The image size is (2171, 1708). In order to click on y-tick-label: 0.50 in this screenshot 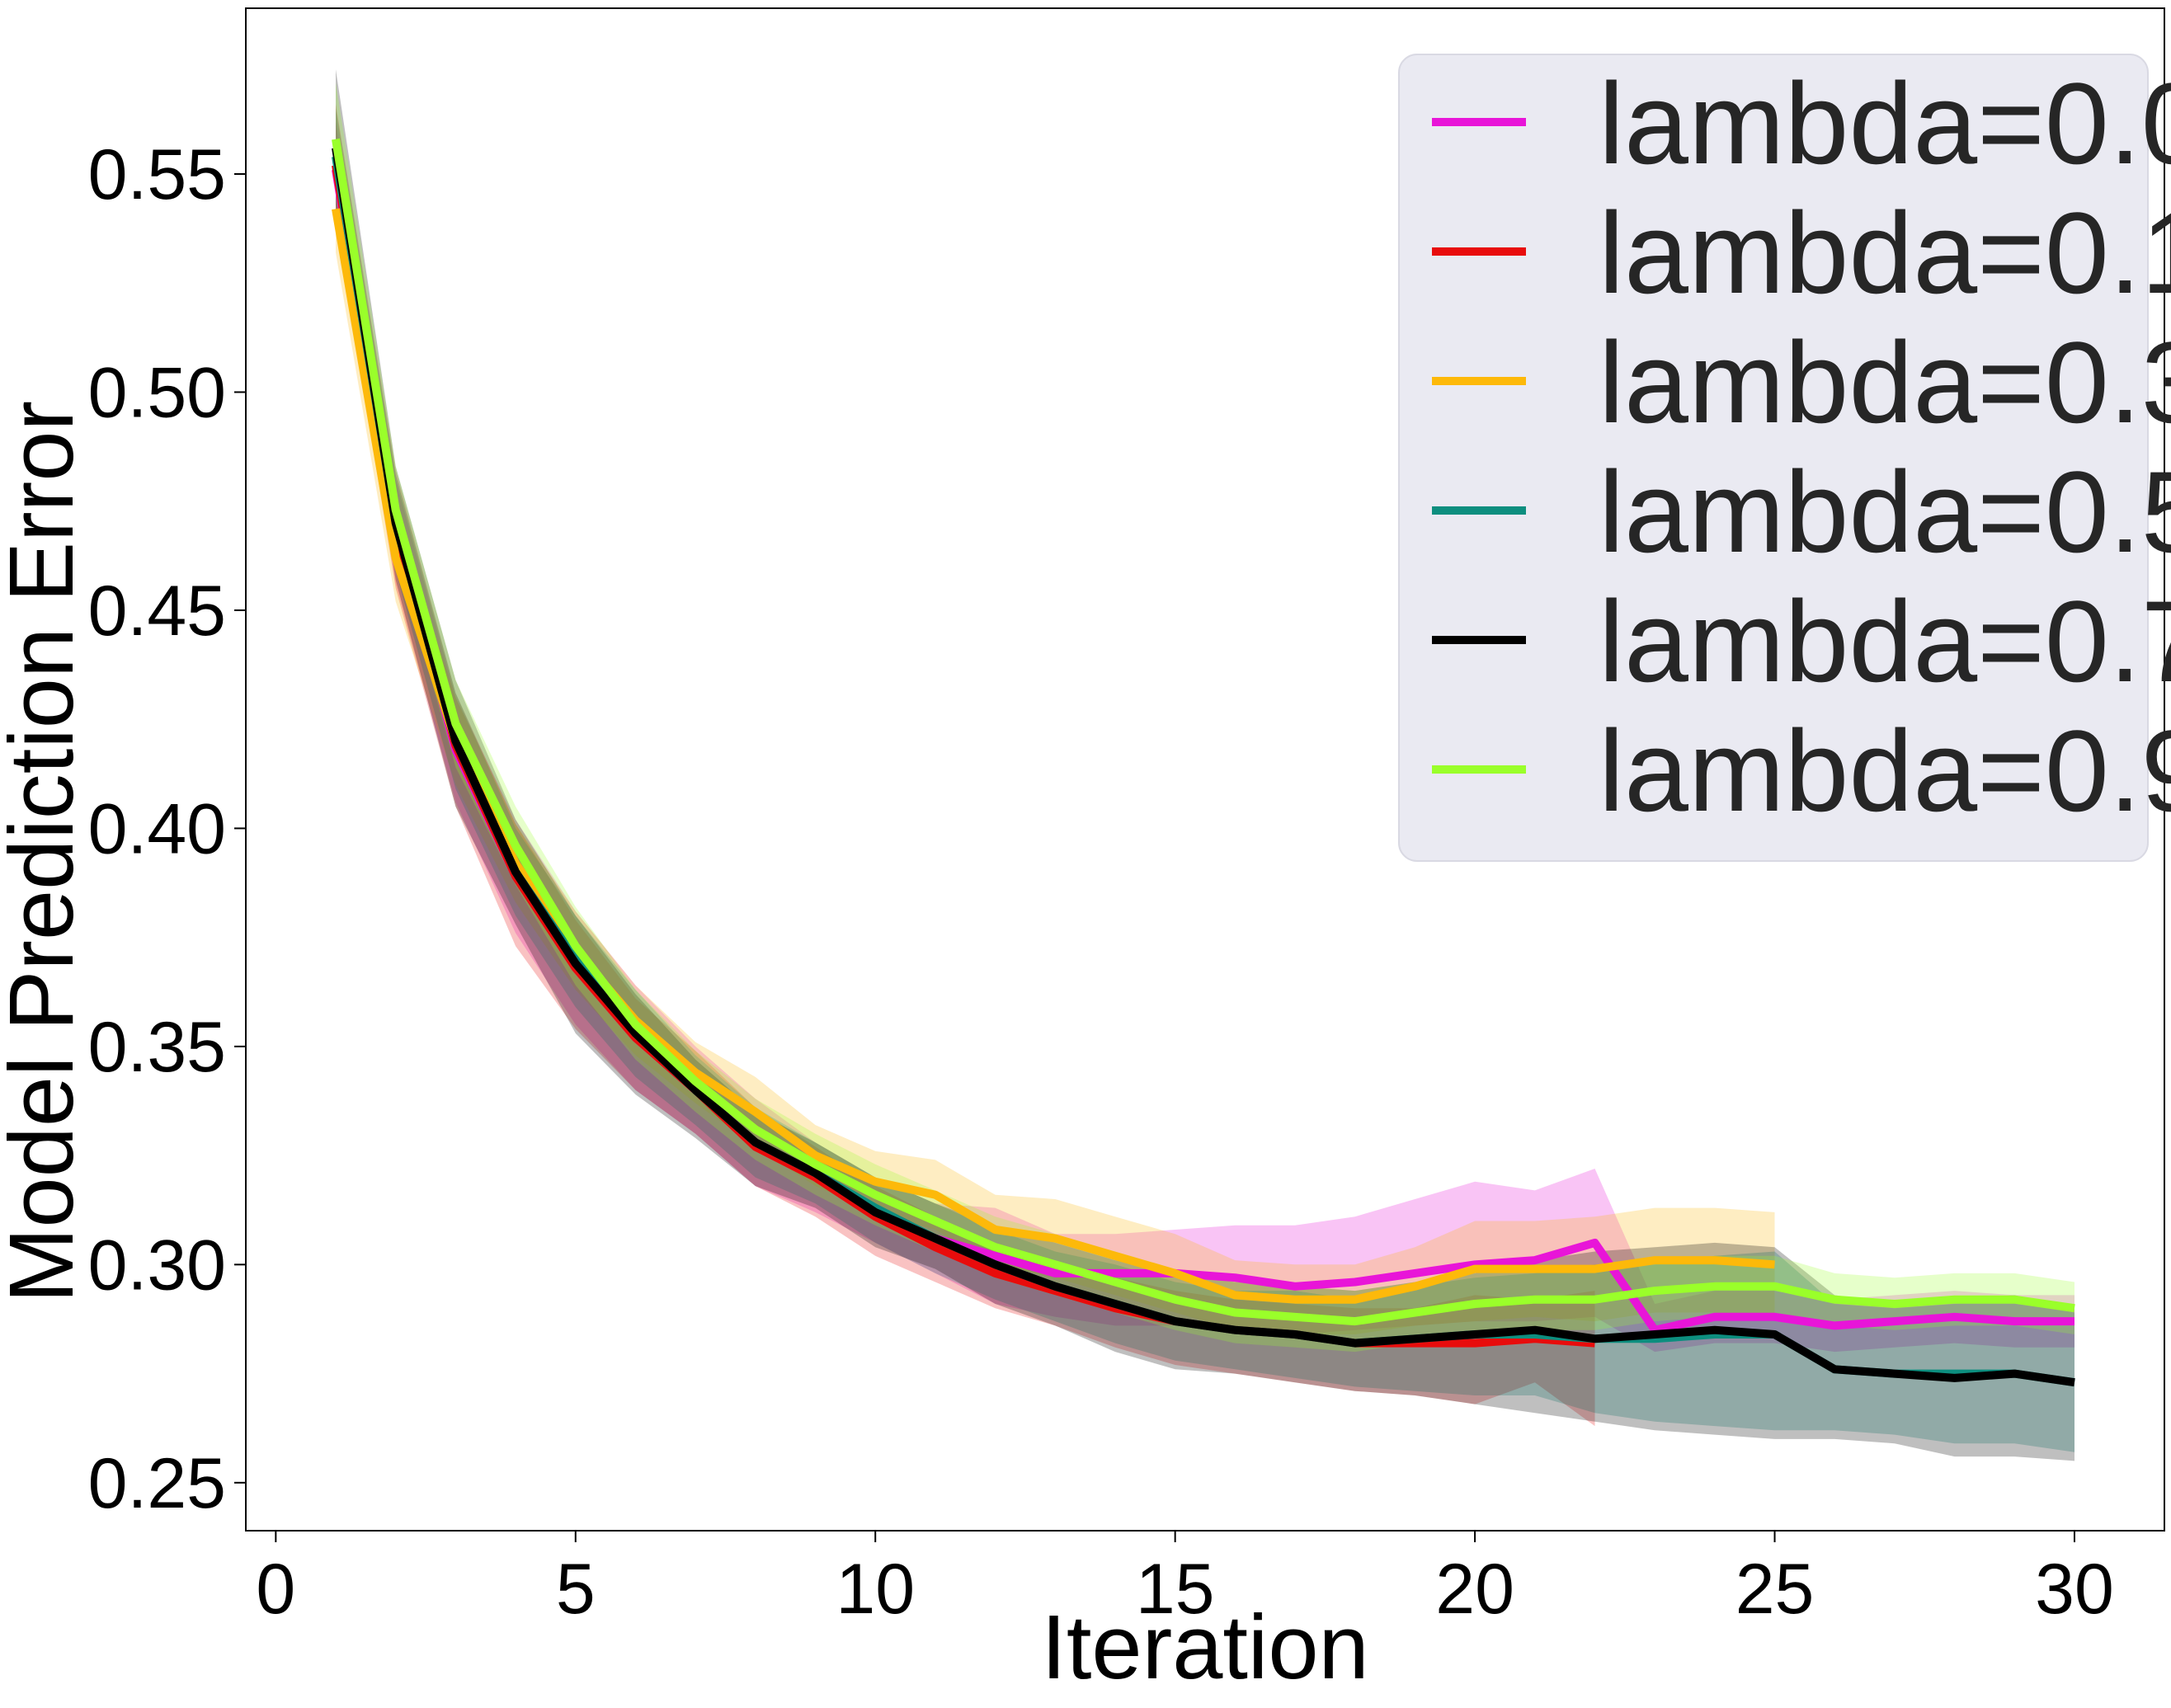, I will do `click(157, 392)`.